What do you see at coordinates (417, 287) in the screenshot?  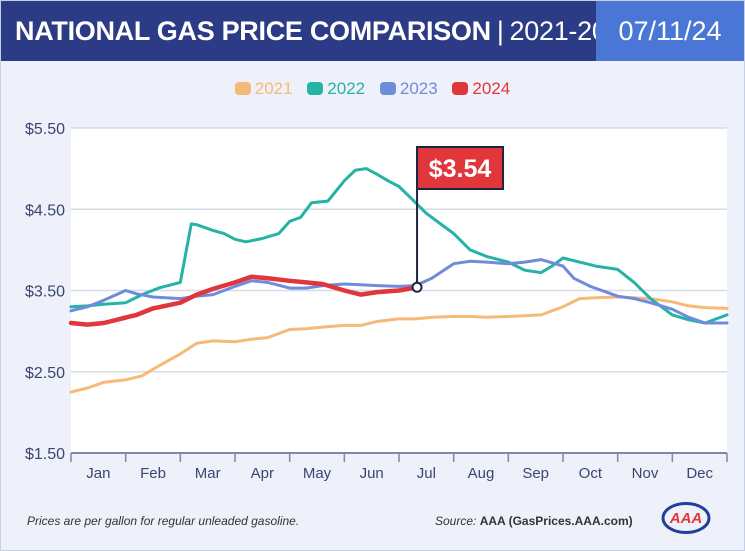 I see `callout-marker` at bounding box center [417, 287].